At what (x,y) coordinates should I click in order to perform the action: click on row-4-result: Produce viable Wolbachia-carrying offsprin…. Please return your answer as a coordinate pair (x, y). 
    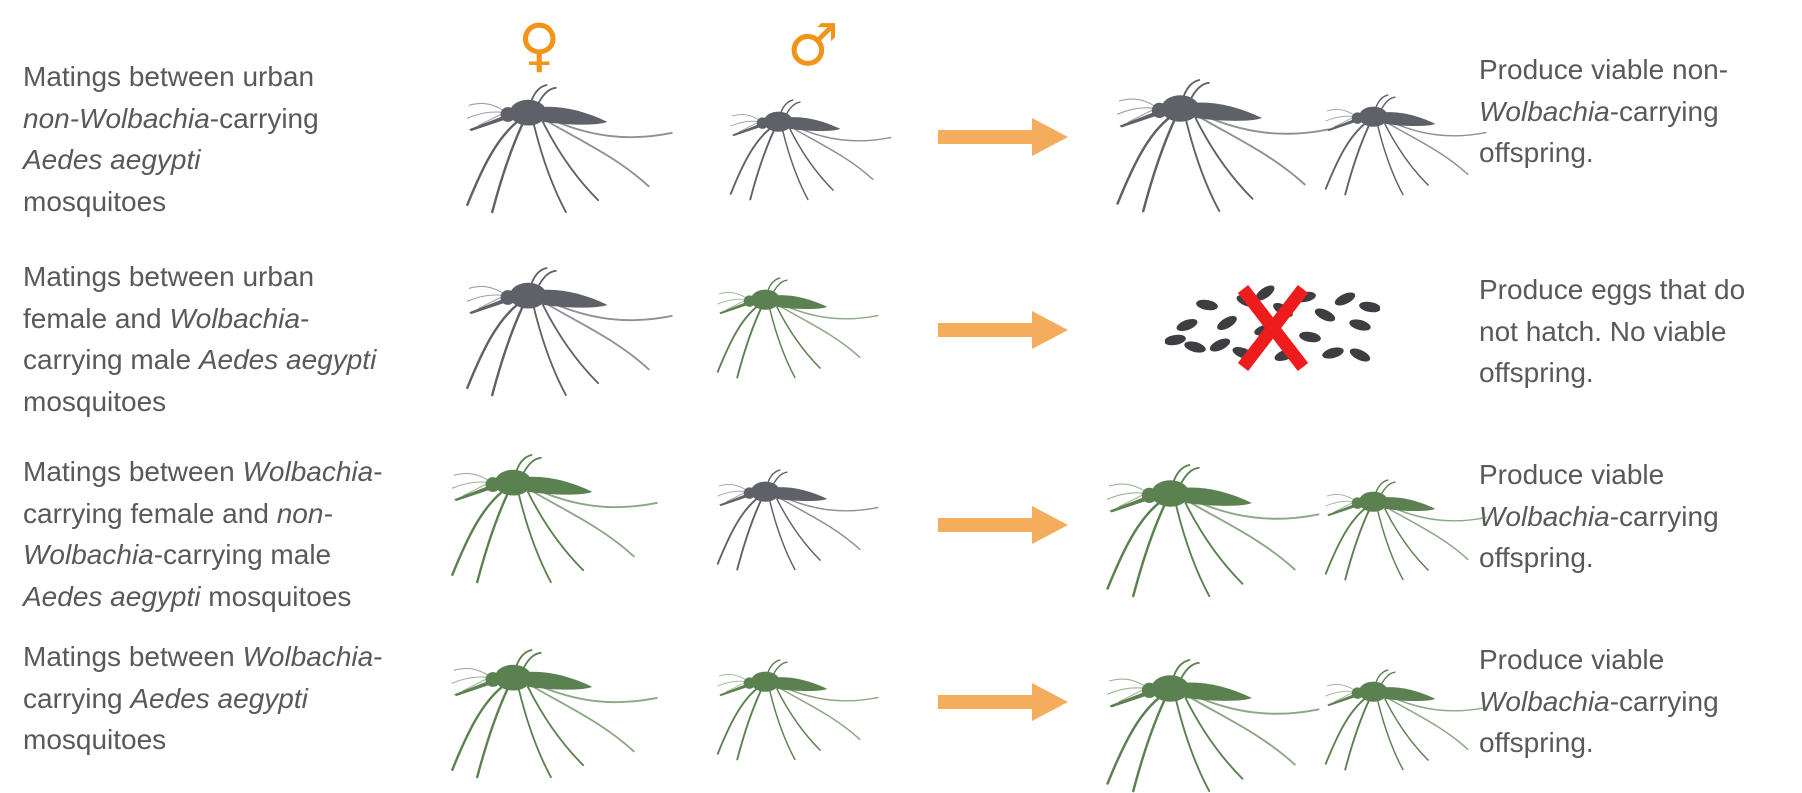
    Looking at the image, I should click on (1639, 701).